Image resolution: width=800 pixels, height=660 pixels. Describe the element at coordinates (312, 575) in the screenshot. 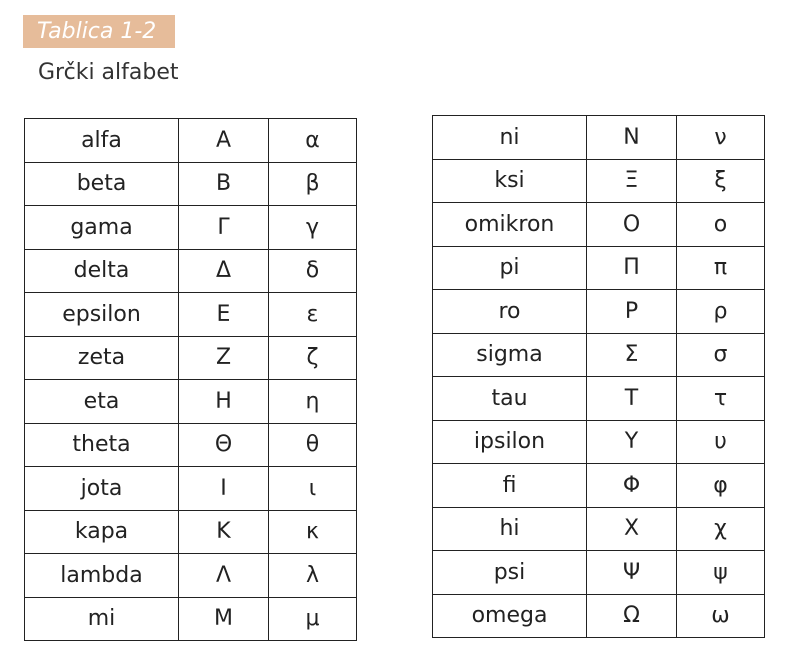

I see `lowercase-letter: λ` at that location.